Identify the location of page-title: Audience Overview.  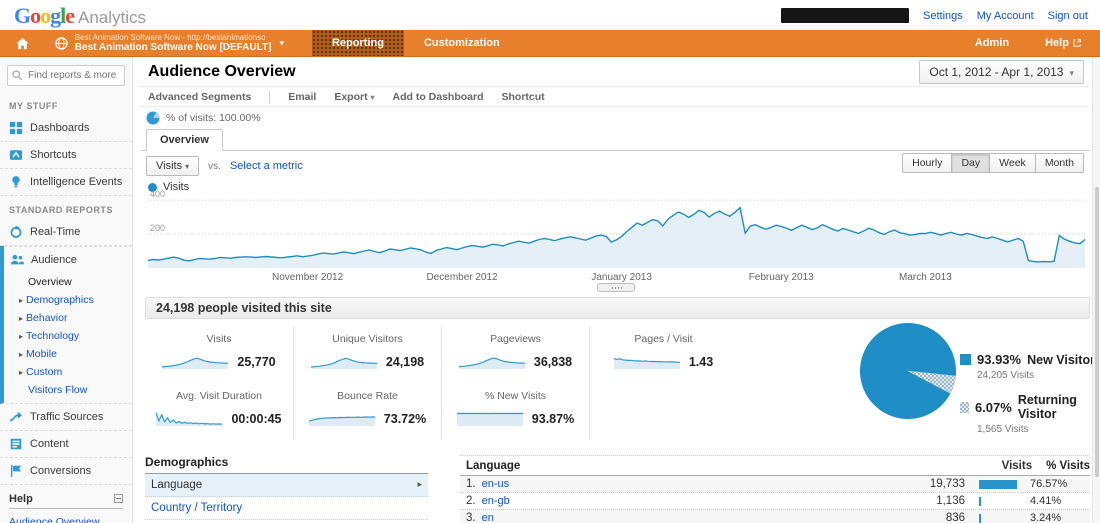
(222, 71).